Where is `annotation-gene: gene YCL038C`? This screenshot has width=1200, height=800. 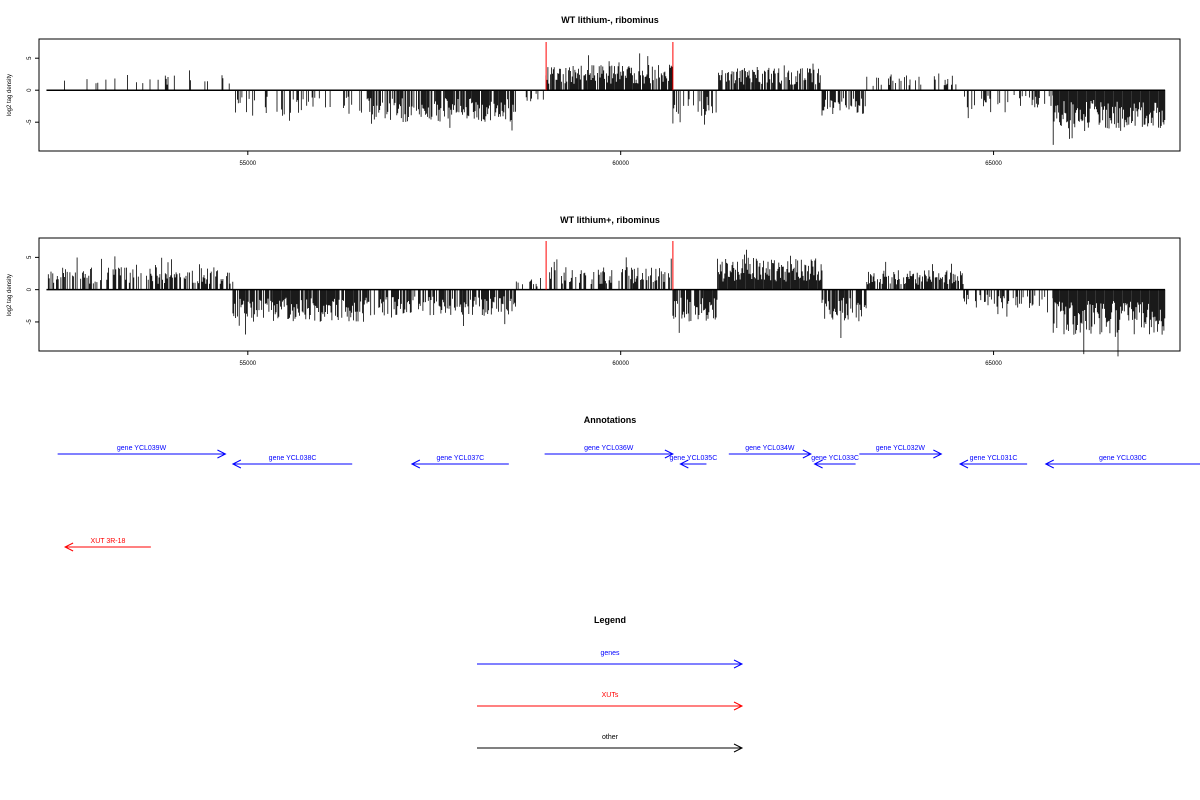 annotation-gene: gene YCL038C is located at coordinates (292, 462).